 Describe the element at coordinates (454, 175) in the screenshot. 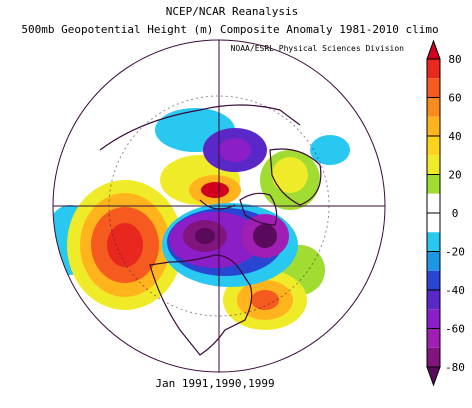

I see `colorbar-label: 20` at that location.